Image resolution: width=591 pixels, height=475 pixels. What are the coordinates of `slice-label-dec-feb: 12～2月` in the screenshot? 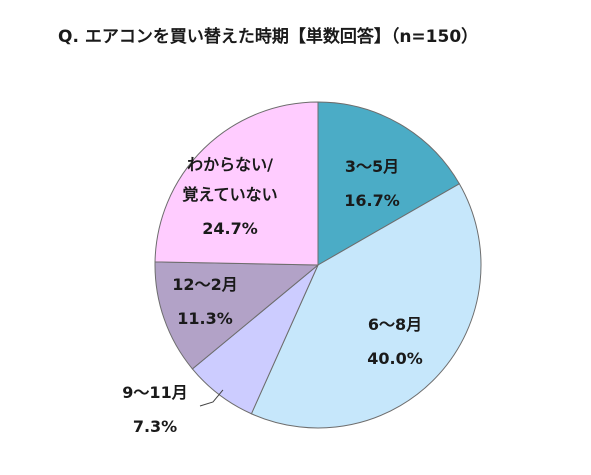 It's located at (204, 284).